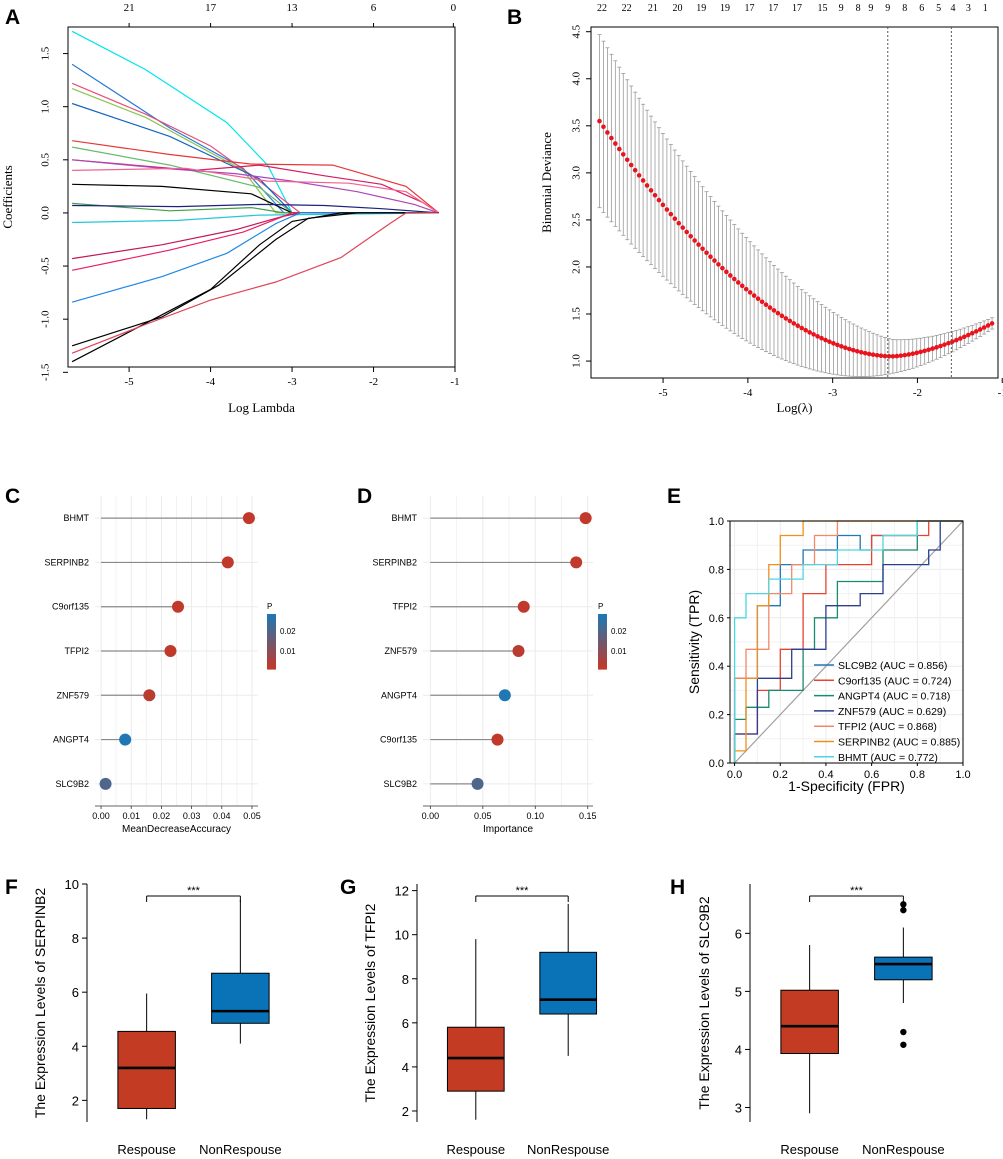 This screenshot has width=1003, height=1159. Describe the element at coordinates (917, 775) in the screenshot. I see `panel-e-xtick-label: 0.8` at that location.